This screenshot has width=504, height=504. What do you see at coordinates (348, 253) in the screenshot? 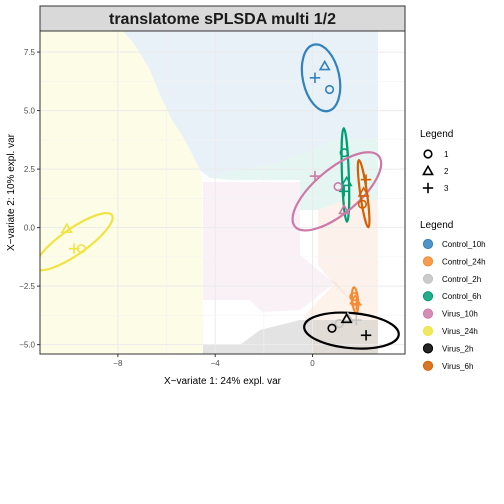
I see `region-virus-6h` at bounding box center [348, 253].